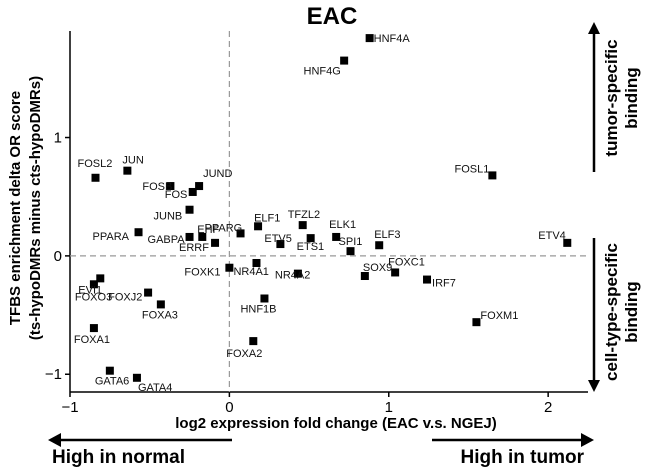 This screenshot has height=473, width=658. Describe the element at coordinates (202, 236) in the screenshot. I see `point-ehf` at that location.